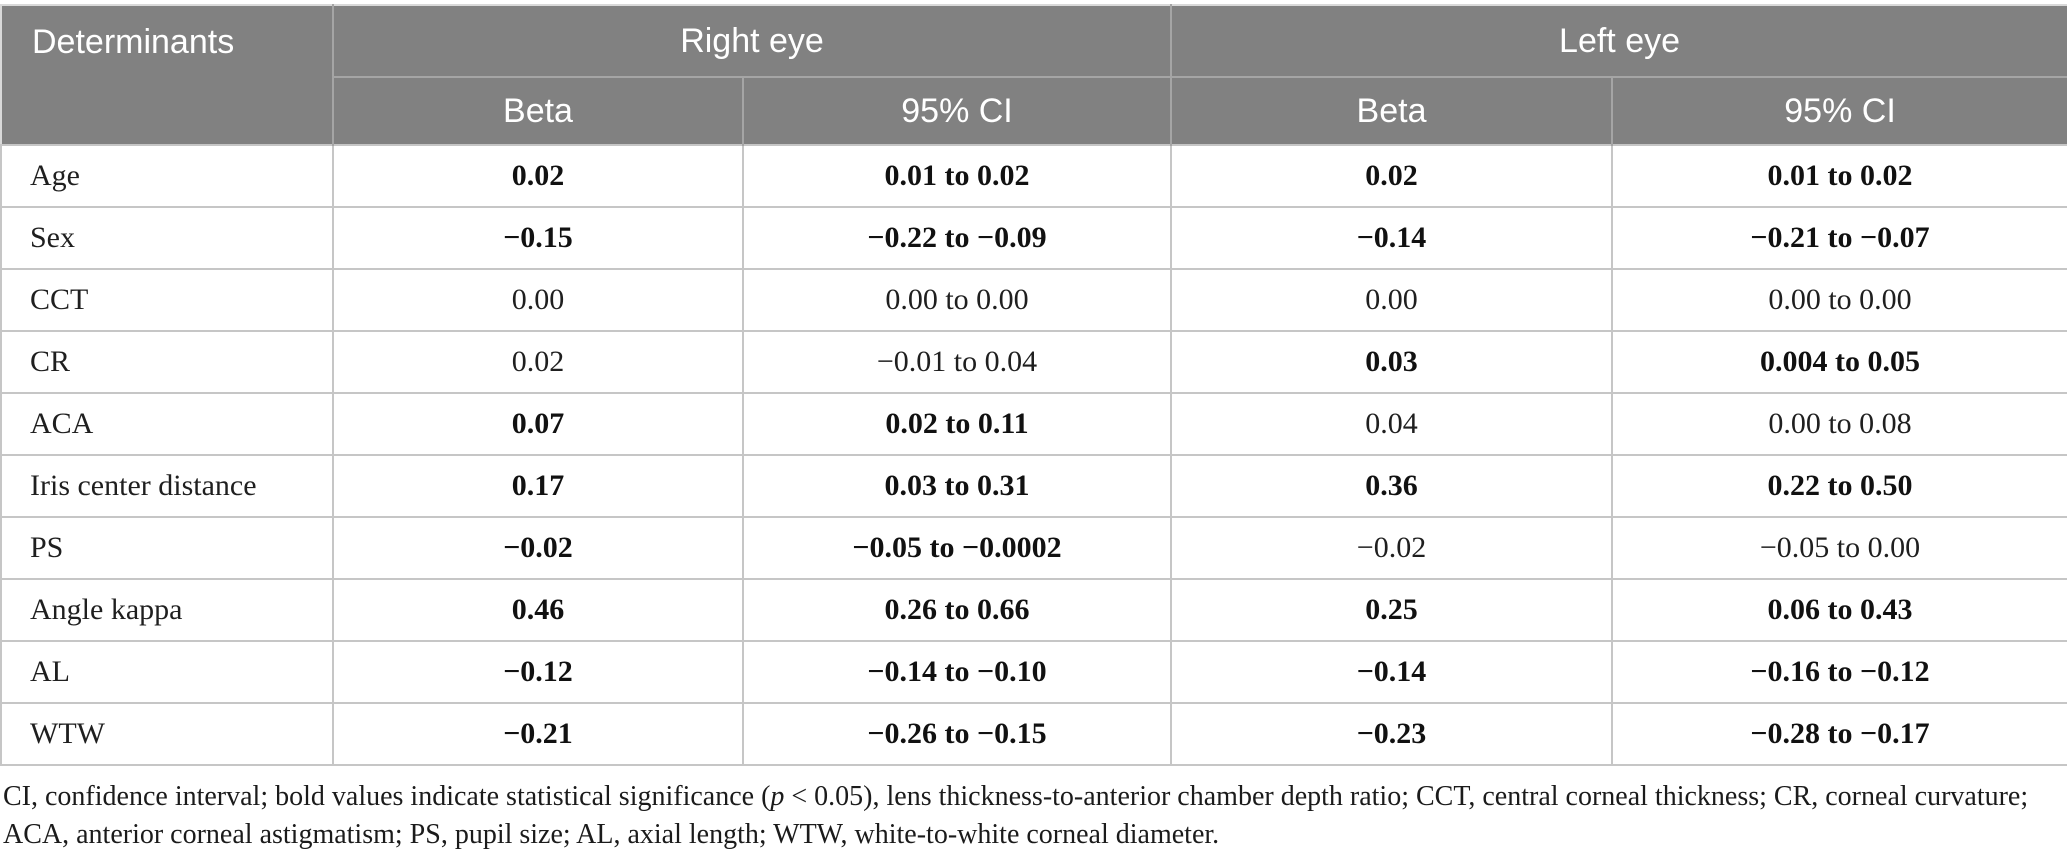 The image size is (2067, 854). I want to click on left-ci-cell: 0.00 to 0.08, so click(1839, 424).